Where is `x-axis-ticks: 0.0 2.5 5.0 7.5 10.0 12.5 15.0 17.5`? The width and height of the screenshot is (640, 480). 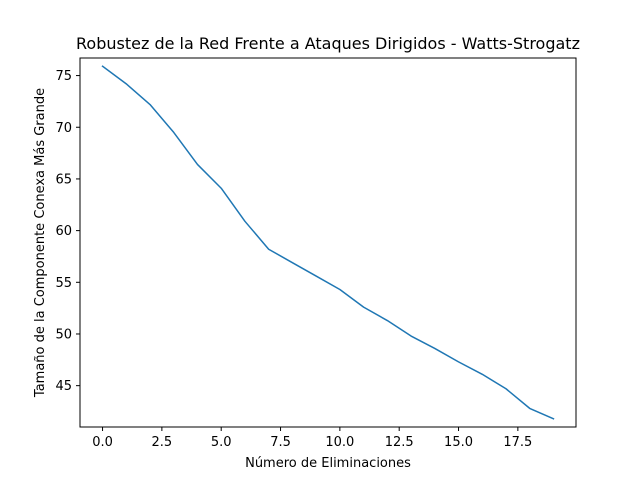
x-axis-ticks: 0.0 2.5 5.0 7.5 10.0 12.5 15.0 17.5 is located at coordinates (312, 438).